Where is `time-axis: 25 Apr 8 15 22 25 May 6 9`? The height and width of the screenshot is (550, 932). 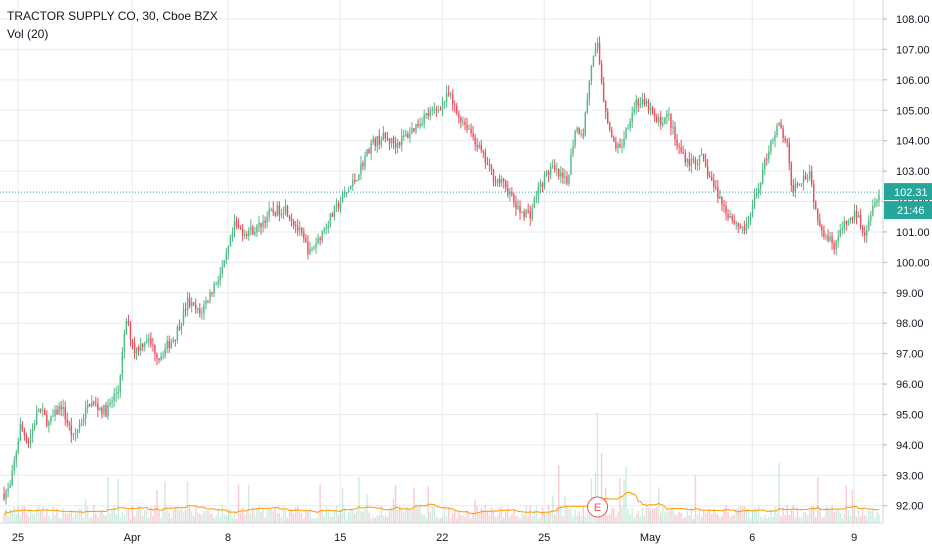 time-axis: 25 Apr 8 15 22 25 May 6 9 is located at coordinates (434, 538).